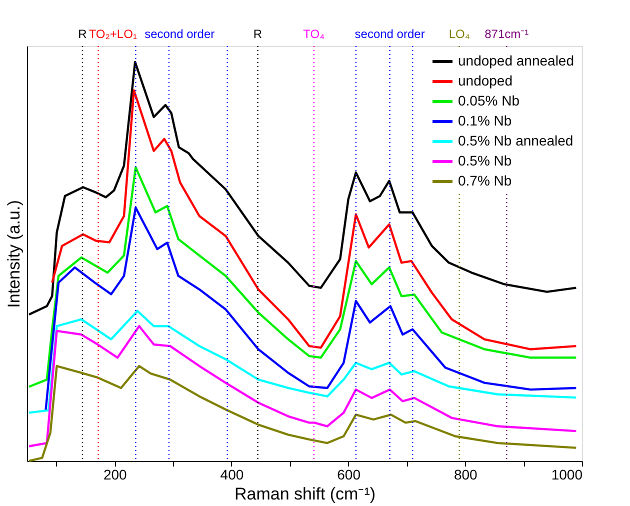 The height and width of the screenshot is (506, 630). I want to click on x-axis-title: Raman shift (cm⁻¹), so click(305, 494).